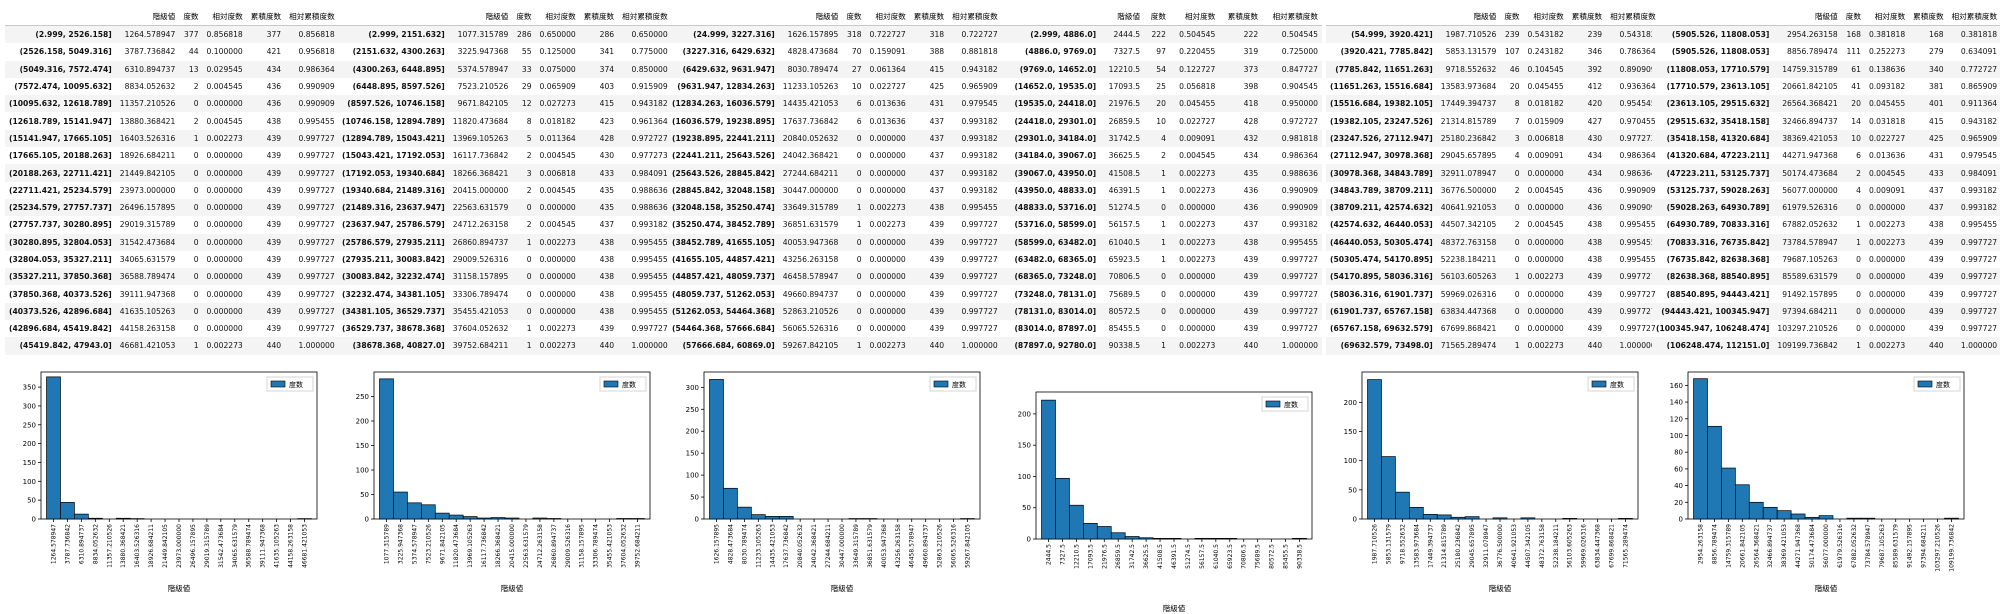  Describe the element at coordinates (1024, 477) in the screenshot. I see `y-tick-label: 100` at that location.